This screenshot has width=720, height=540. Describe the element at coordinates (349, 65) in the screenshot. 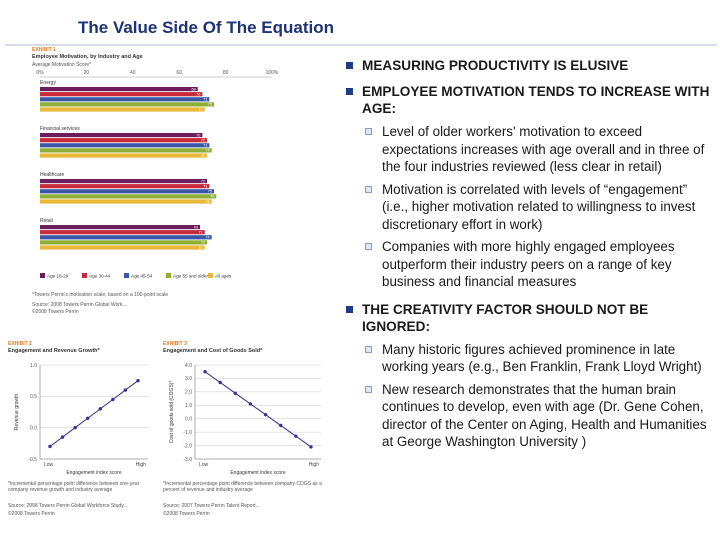

I see `square-bullet-icon` at that location.